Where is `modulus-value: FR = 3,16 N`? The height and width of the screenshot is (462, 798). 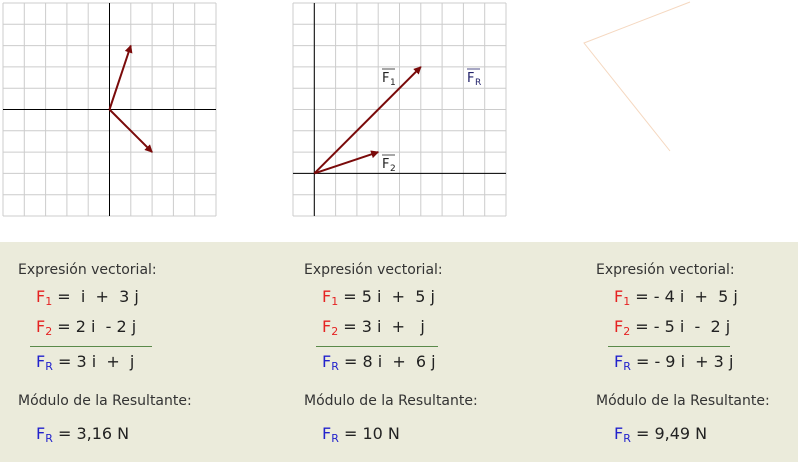 modulus-value: FR = 3,16 N is located at coordinates (83, 434).